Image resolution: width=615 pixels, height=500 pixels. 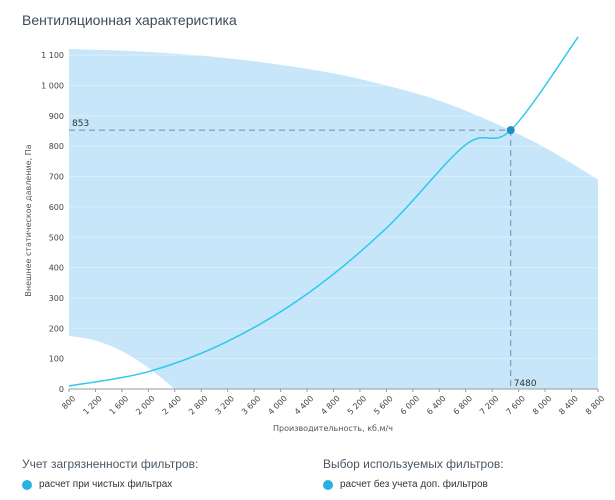 What do you see at coordinates (52, 55) in the screenshot?
I see `y-tick-label: 1 100` at bounding box center [52, 55].